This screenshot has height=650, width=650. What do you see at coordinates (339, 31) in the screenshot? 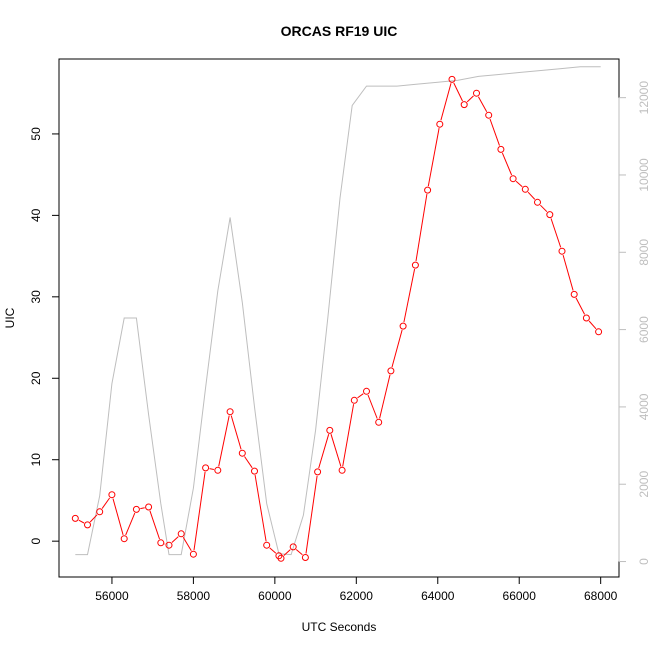
I see `chart-title: ORCAS RF19 UIC` at bounding box center [339, 31].